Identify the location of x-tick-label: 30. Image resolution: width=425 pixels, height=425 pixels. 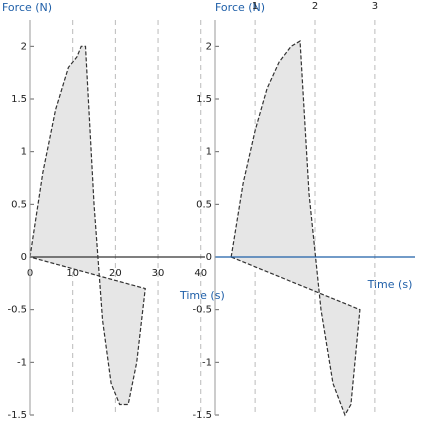
(158, 273).